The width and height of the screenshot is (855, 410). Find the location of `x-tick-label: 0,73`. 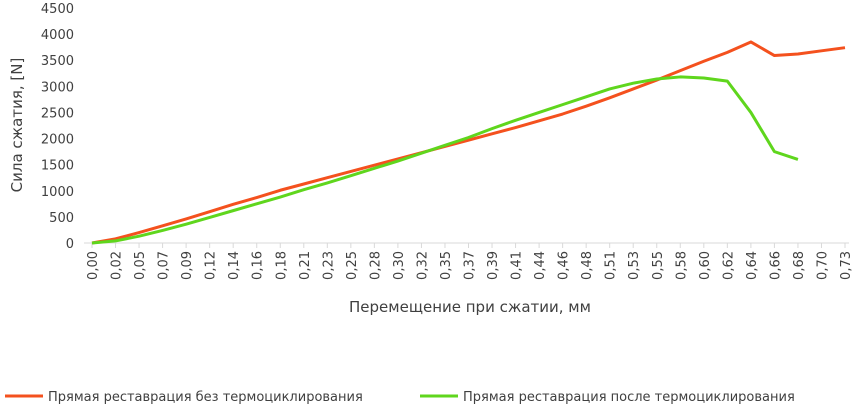

x-tick-label: 0,73 is located at coordinates (846, 265).